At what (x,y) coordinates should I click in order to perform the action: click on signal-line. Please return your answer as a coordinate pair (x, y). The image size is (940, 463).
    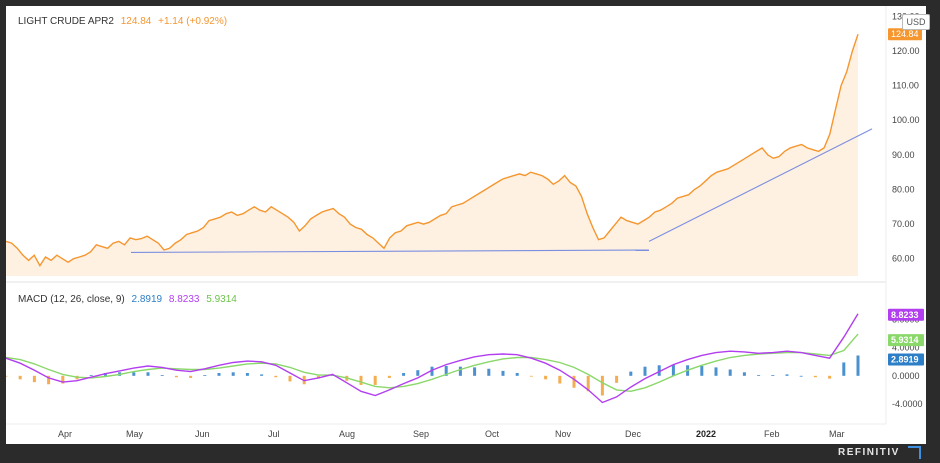
    Looking at the image, I should click on (432, 363).